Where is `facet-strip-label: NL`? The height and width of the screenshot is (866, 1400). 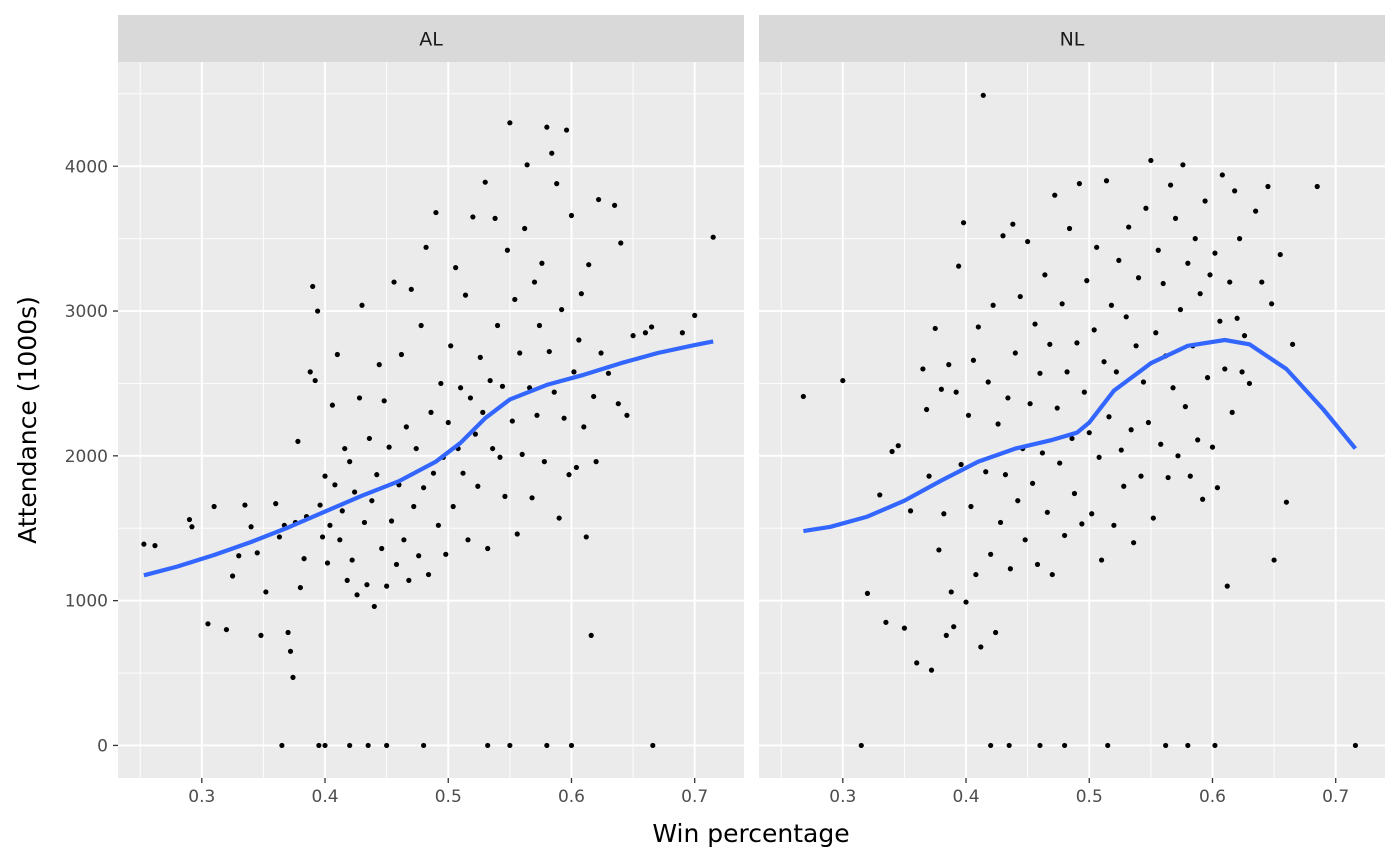
facet-strip-label: NL is located at coordinates (1072, 40).